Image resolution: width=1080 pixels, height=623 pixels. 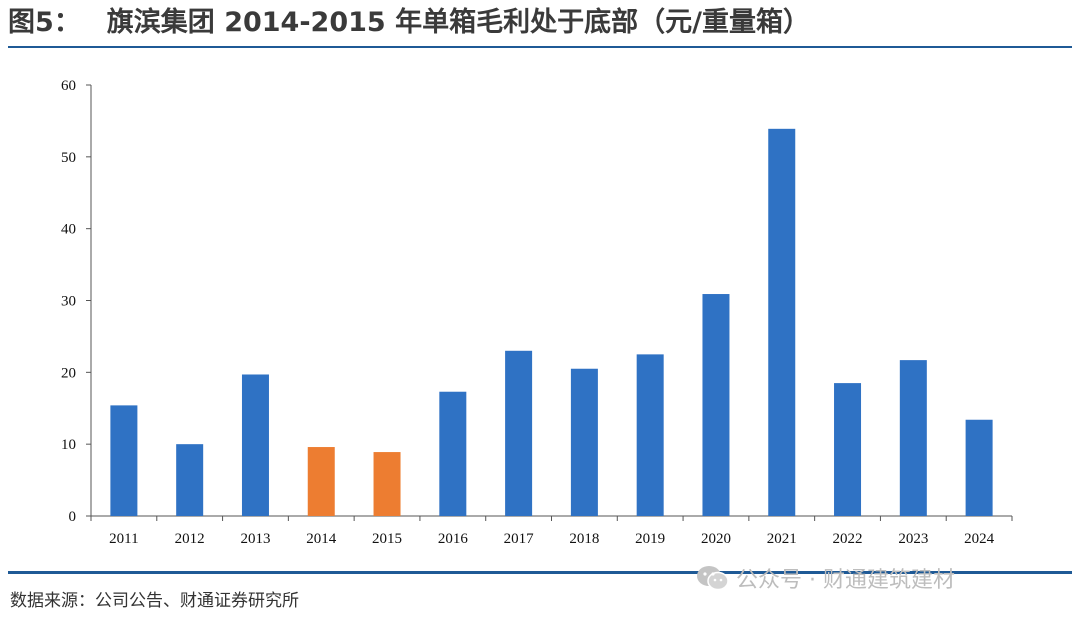 I want to click on bar-2015, so click(x=387, y=484).